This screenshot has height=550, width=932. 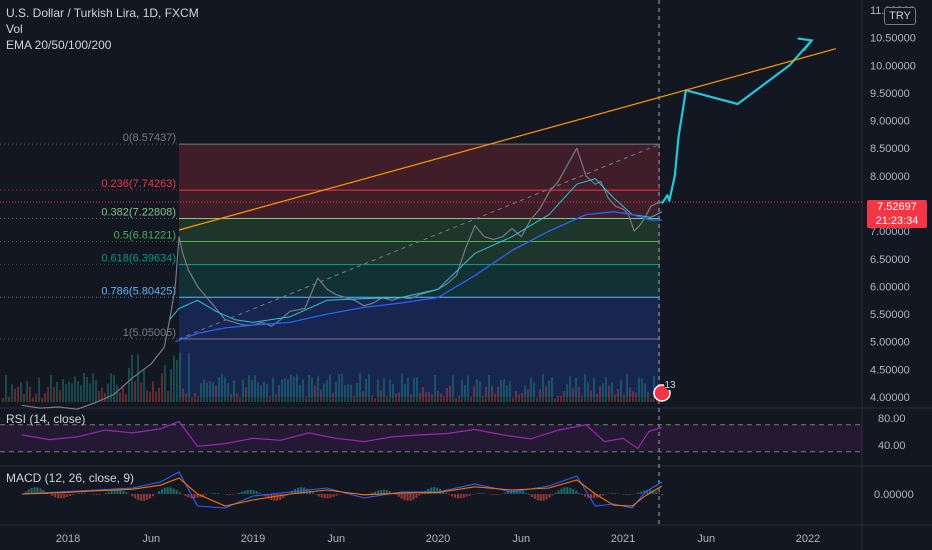 I want to click on time-tick-label: 2019, so click(x=253, y=539).